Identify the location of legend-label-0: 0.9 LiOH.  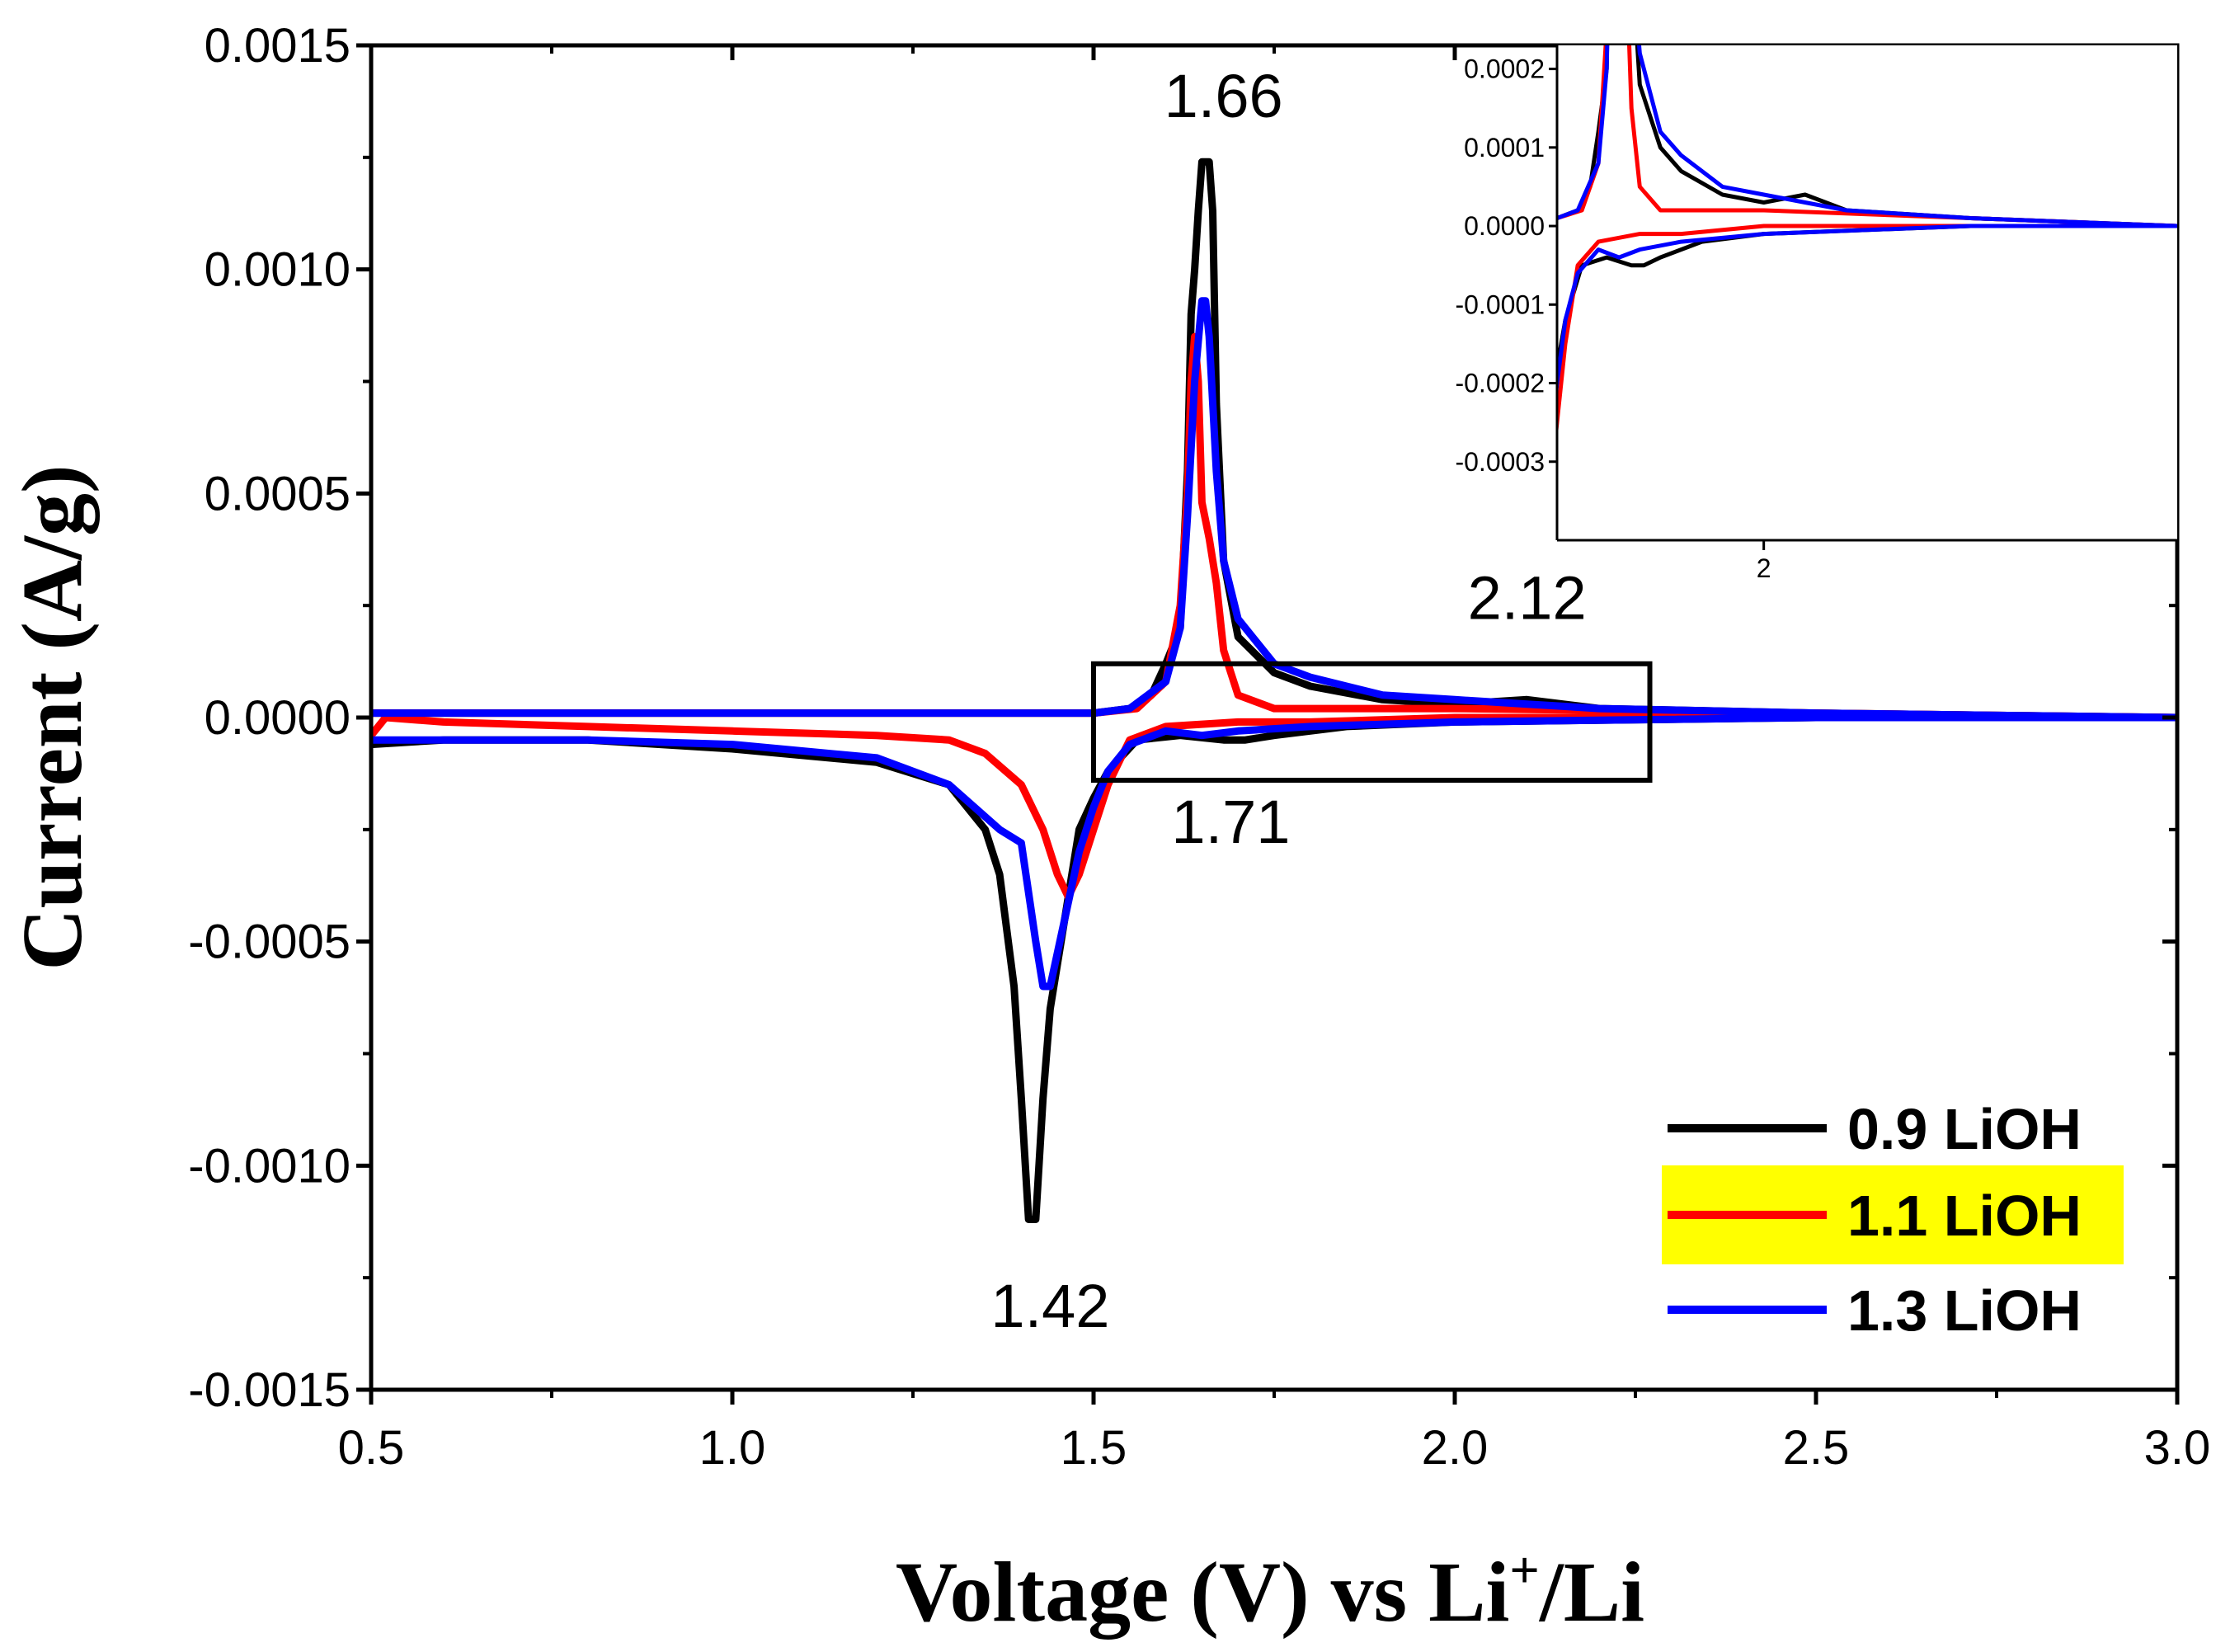
(1964, 1129).